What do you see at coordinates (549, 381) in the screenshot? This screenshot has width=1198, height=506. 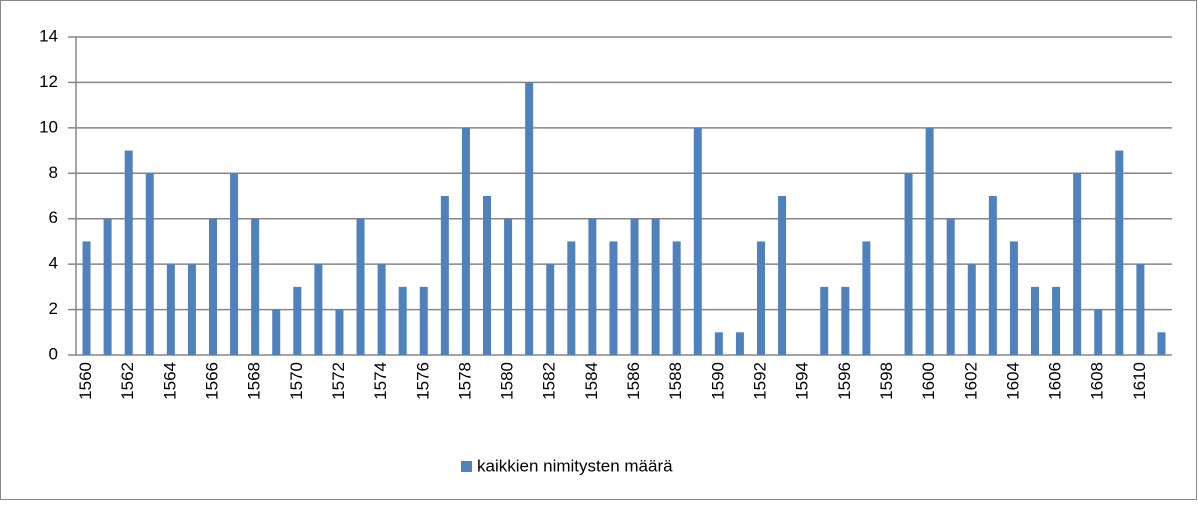 I see `x-tick-label: 1582` at bounding box center [549, 381].